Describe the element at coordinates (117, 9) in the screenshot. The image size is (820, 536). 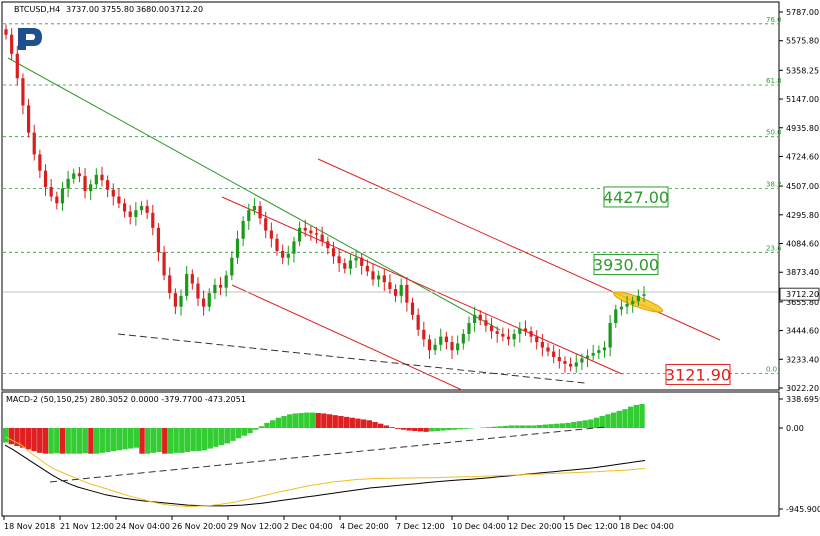
I see `chart-header-high: 3755.80` at that location.